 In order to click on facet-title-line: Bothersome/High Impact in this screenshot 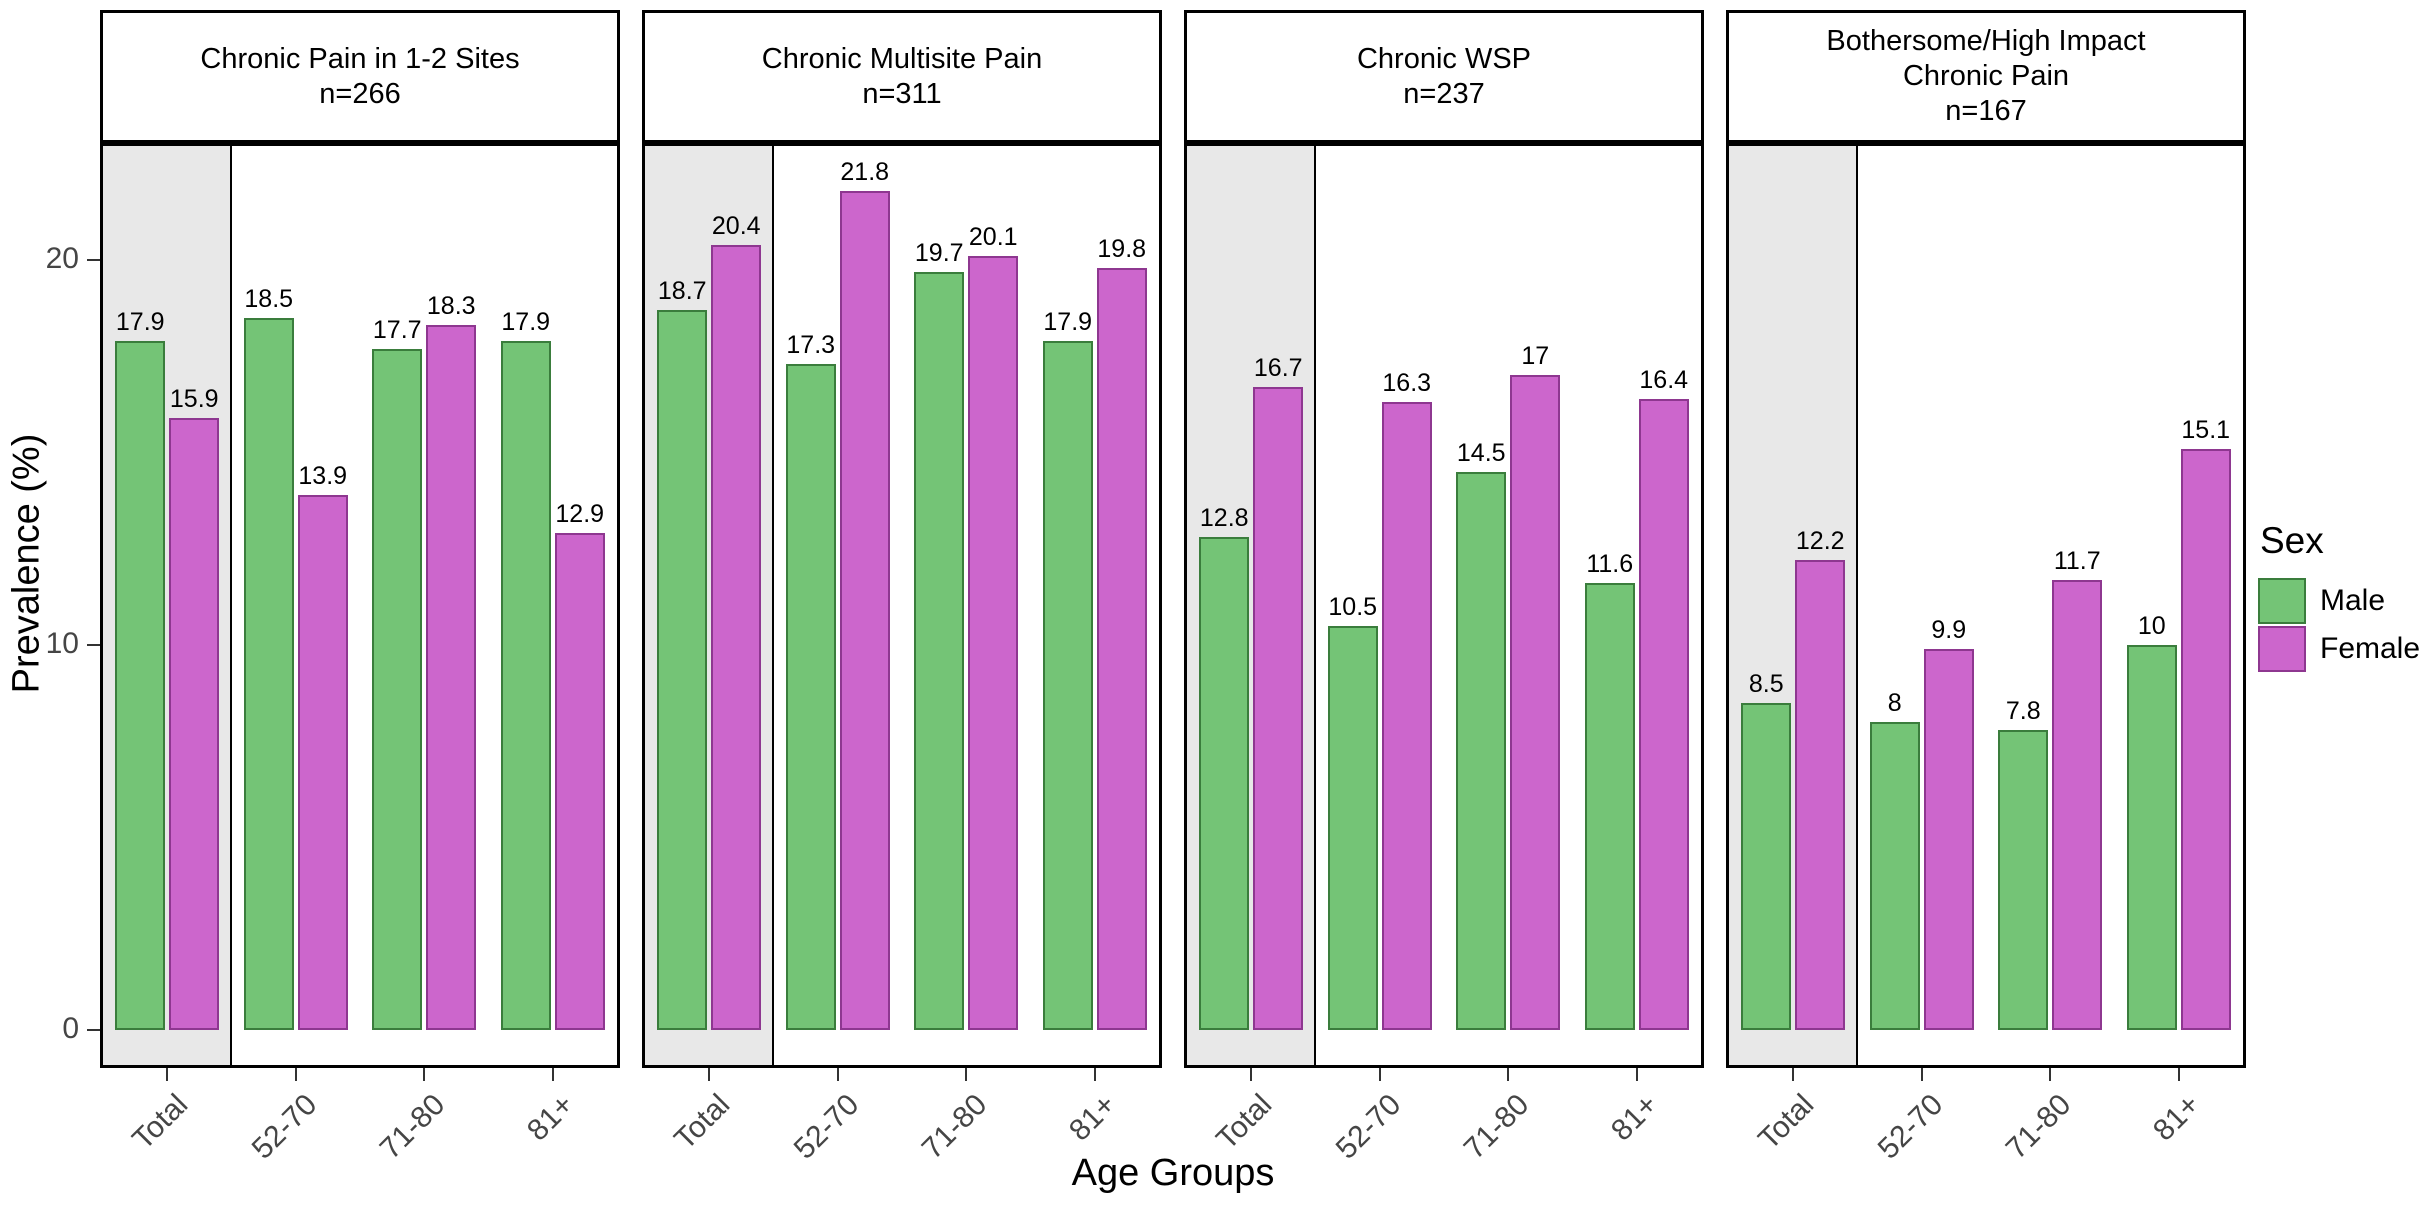, I will do `click(1986, 41)`.